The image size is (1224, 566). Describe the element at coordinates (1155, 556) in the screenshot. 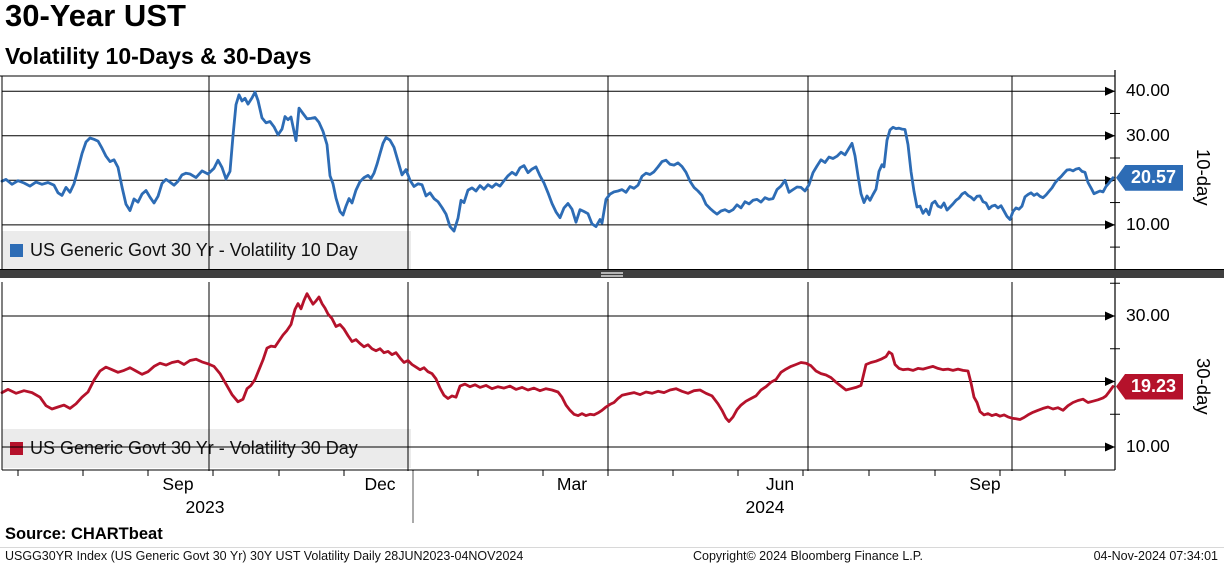

I see `footer-timestamp: 04-Nov-2024 07:34:01` at that location.